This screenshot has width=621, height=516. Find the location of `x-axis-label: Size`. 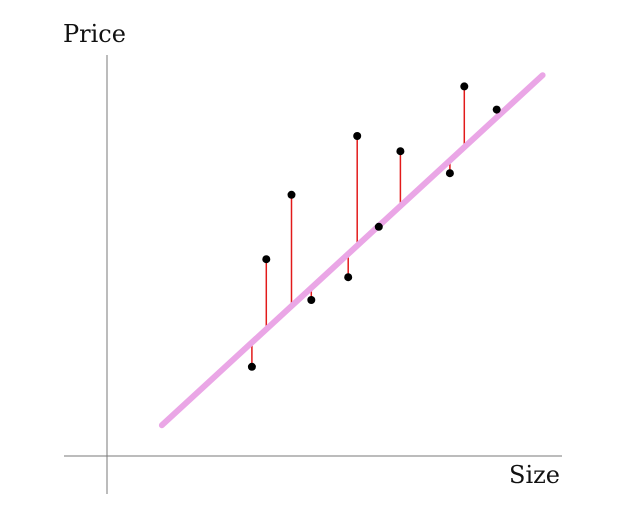

x-axis-label: Size is located at coordinates (534, 475).